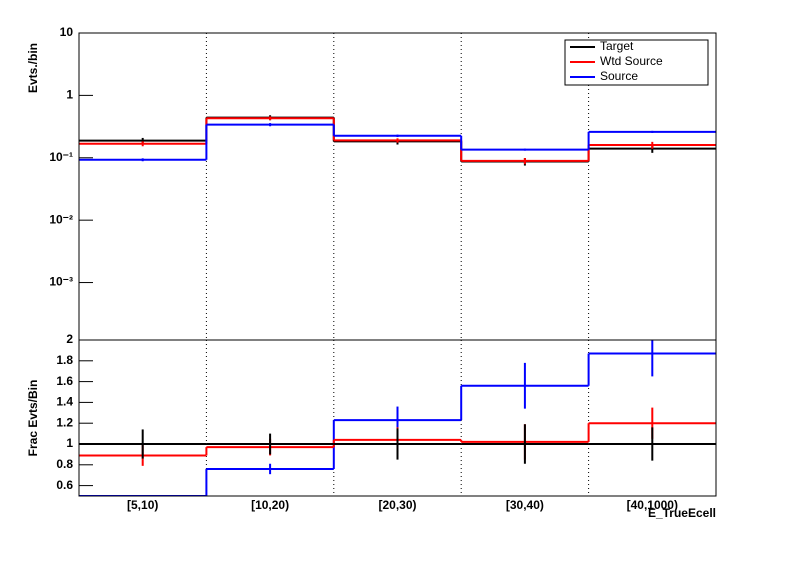 This screenshot has width=796, height=572. I want to click on y-tick-label: 10⁻³, so click(61, 282).